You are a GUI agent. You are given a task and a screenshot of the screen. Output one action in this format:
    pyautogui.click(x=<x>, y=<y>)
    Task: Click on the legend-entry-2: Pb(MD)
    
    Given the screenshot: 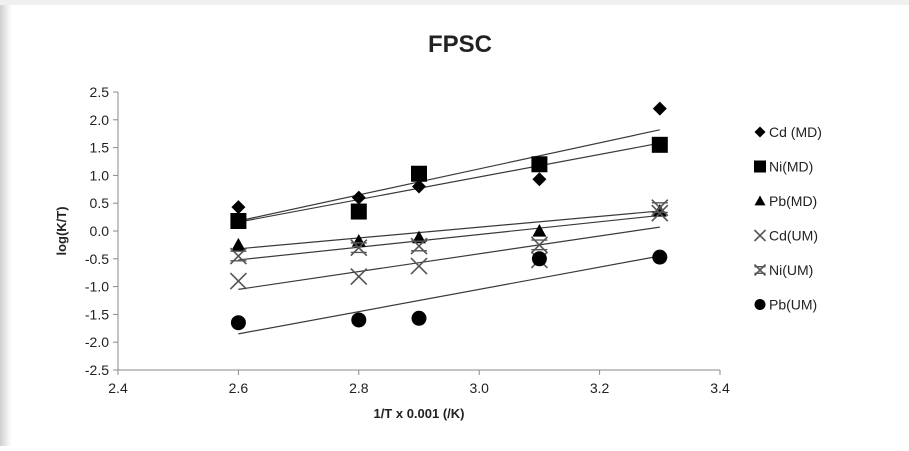 What is the action you would take?
    pyautogui.click(x=785, y=201)
    